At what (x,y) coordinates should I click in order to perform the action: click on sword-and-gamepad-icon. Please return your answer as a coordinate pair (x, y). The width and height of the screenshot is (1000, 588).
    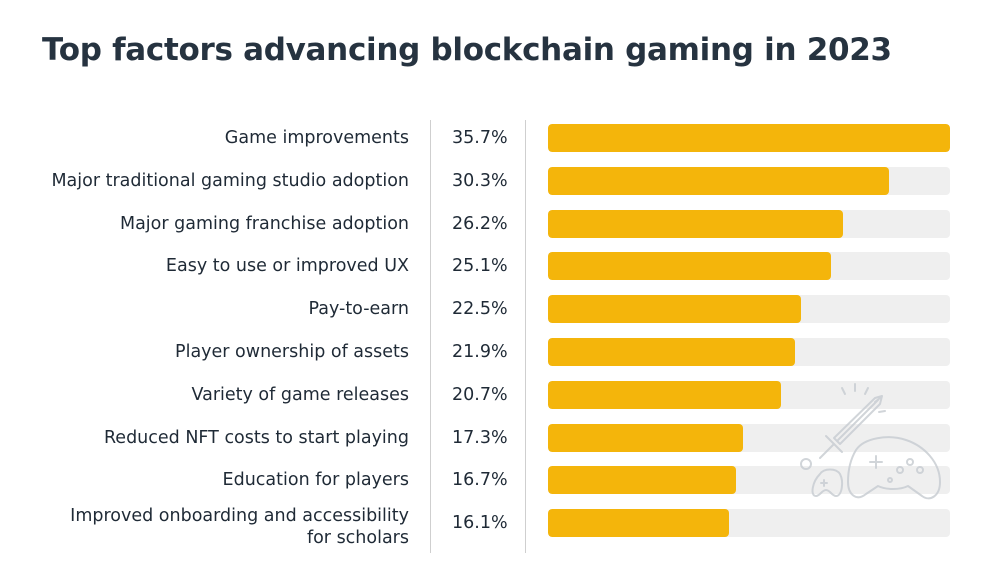
    Looking at the image, I should click on (870, 441).